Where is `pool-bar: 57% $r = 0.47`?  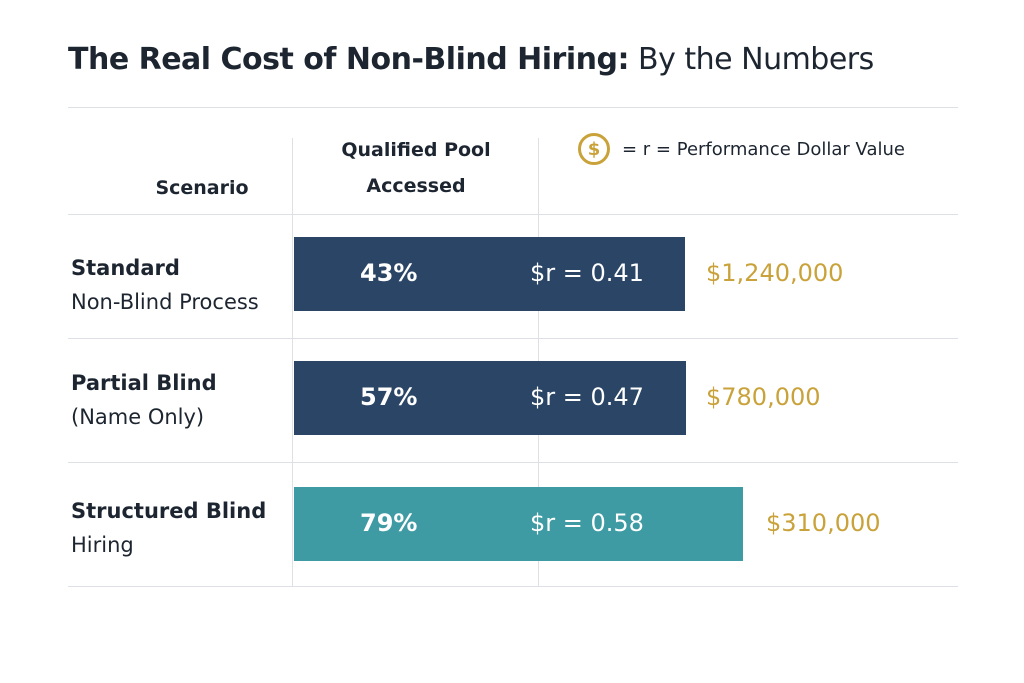
pool-bar: 57% $r = 0.47 is located at coordinates (490, 398).